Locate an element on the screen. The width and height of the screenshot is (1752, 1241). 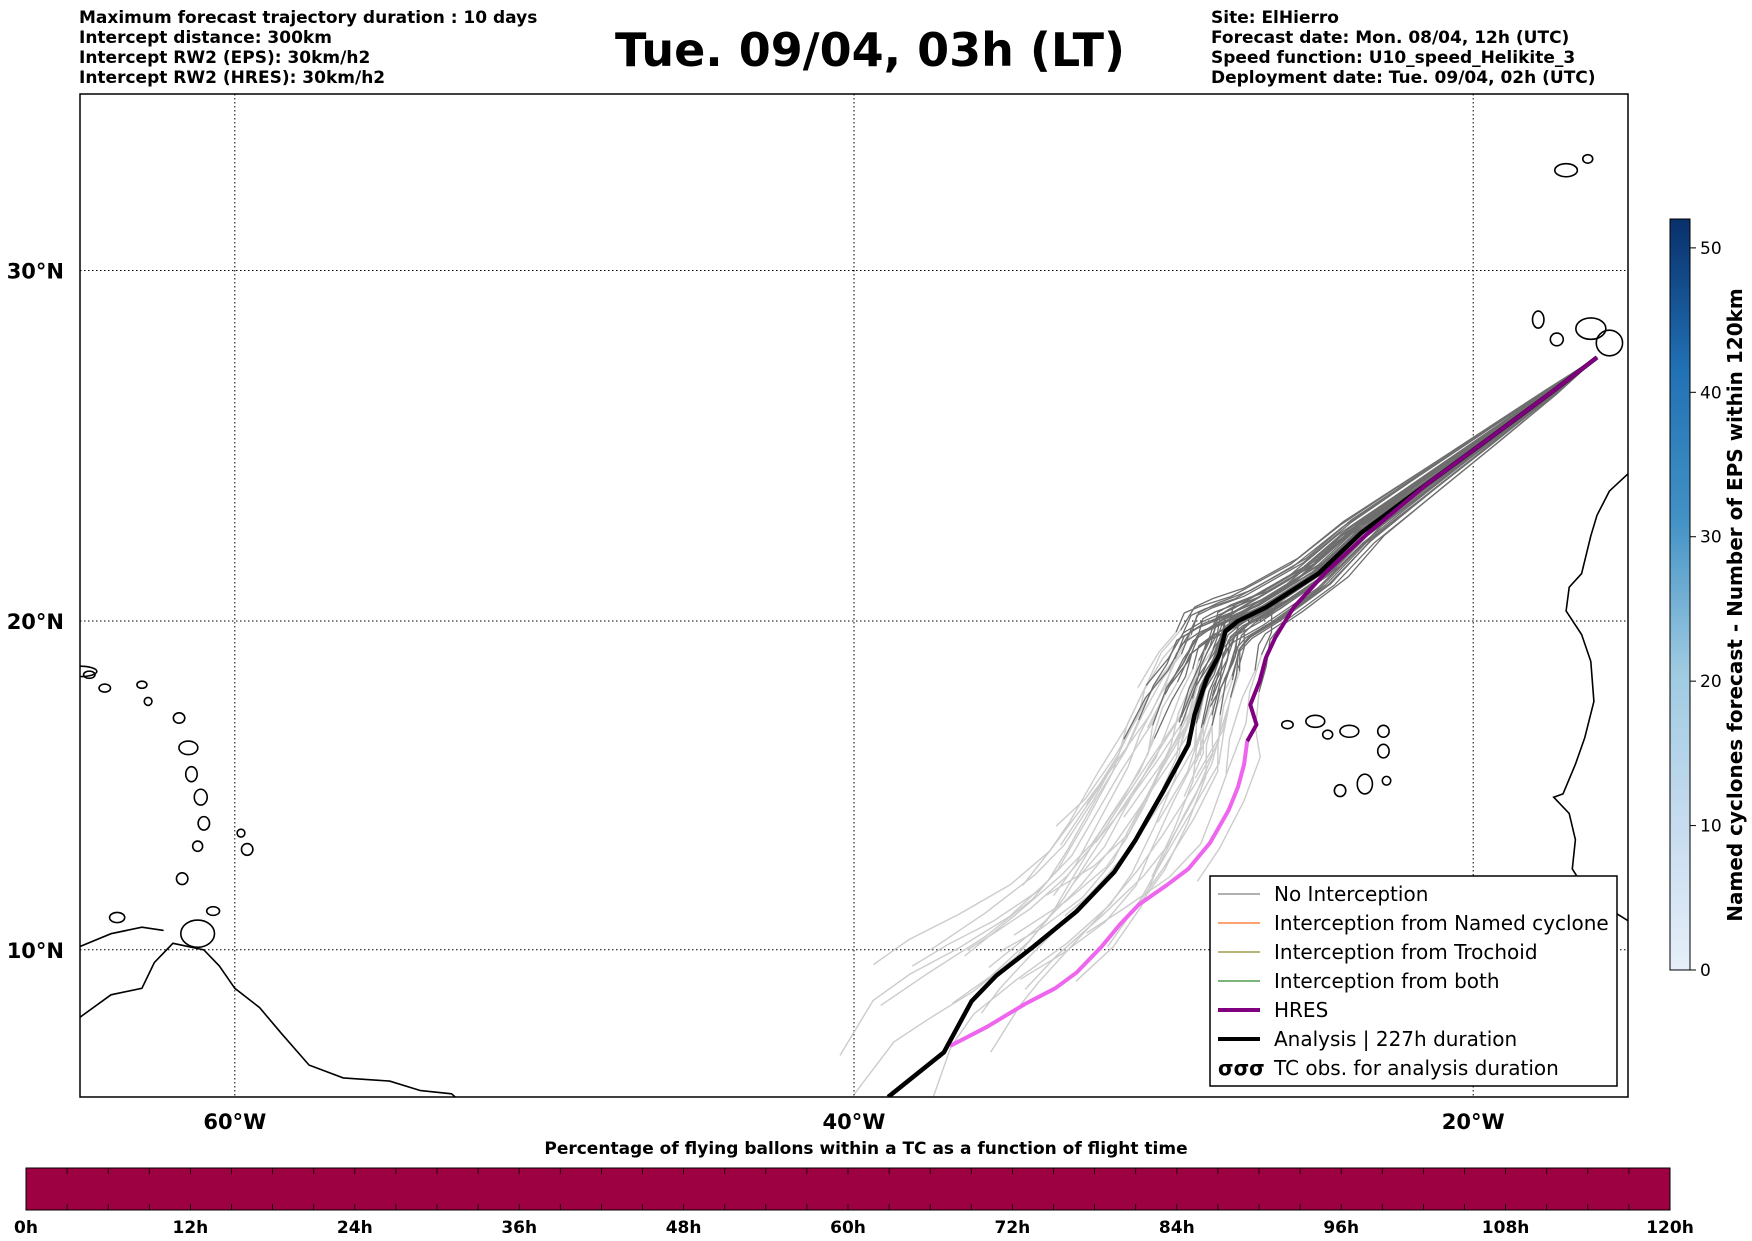
bottom-bar-tick-label: 96h is located at coordinates (1341, 1228).